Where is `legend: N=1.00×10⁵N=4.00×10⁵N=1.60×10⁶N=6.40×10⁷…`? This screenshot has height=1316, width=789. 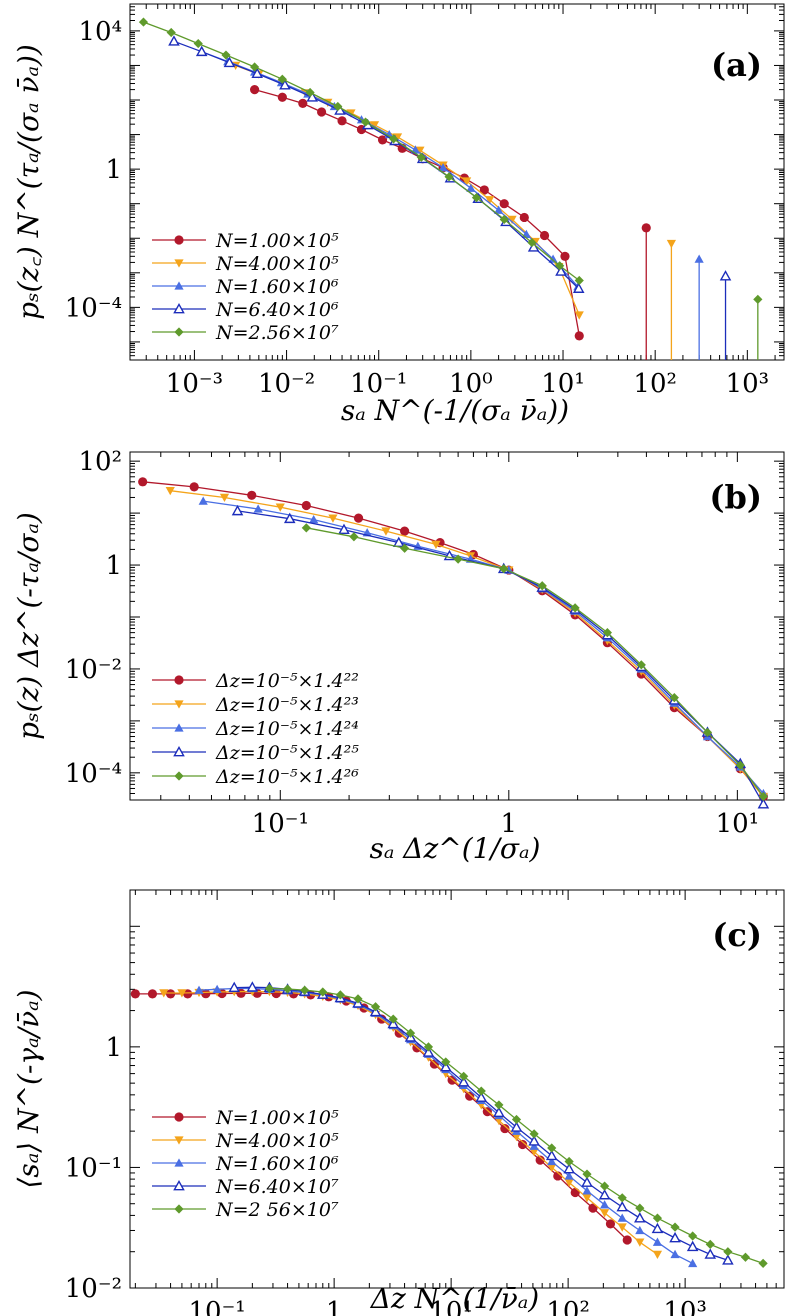 legend: N=1.00×10⁵N=4.00×10⁵N=1.60×10⁶N=6.40×10⁷… is located at coordinates (245, 1164).